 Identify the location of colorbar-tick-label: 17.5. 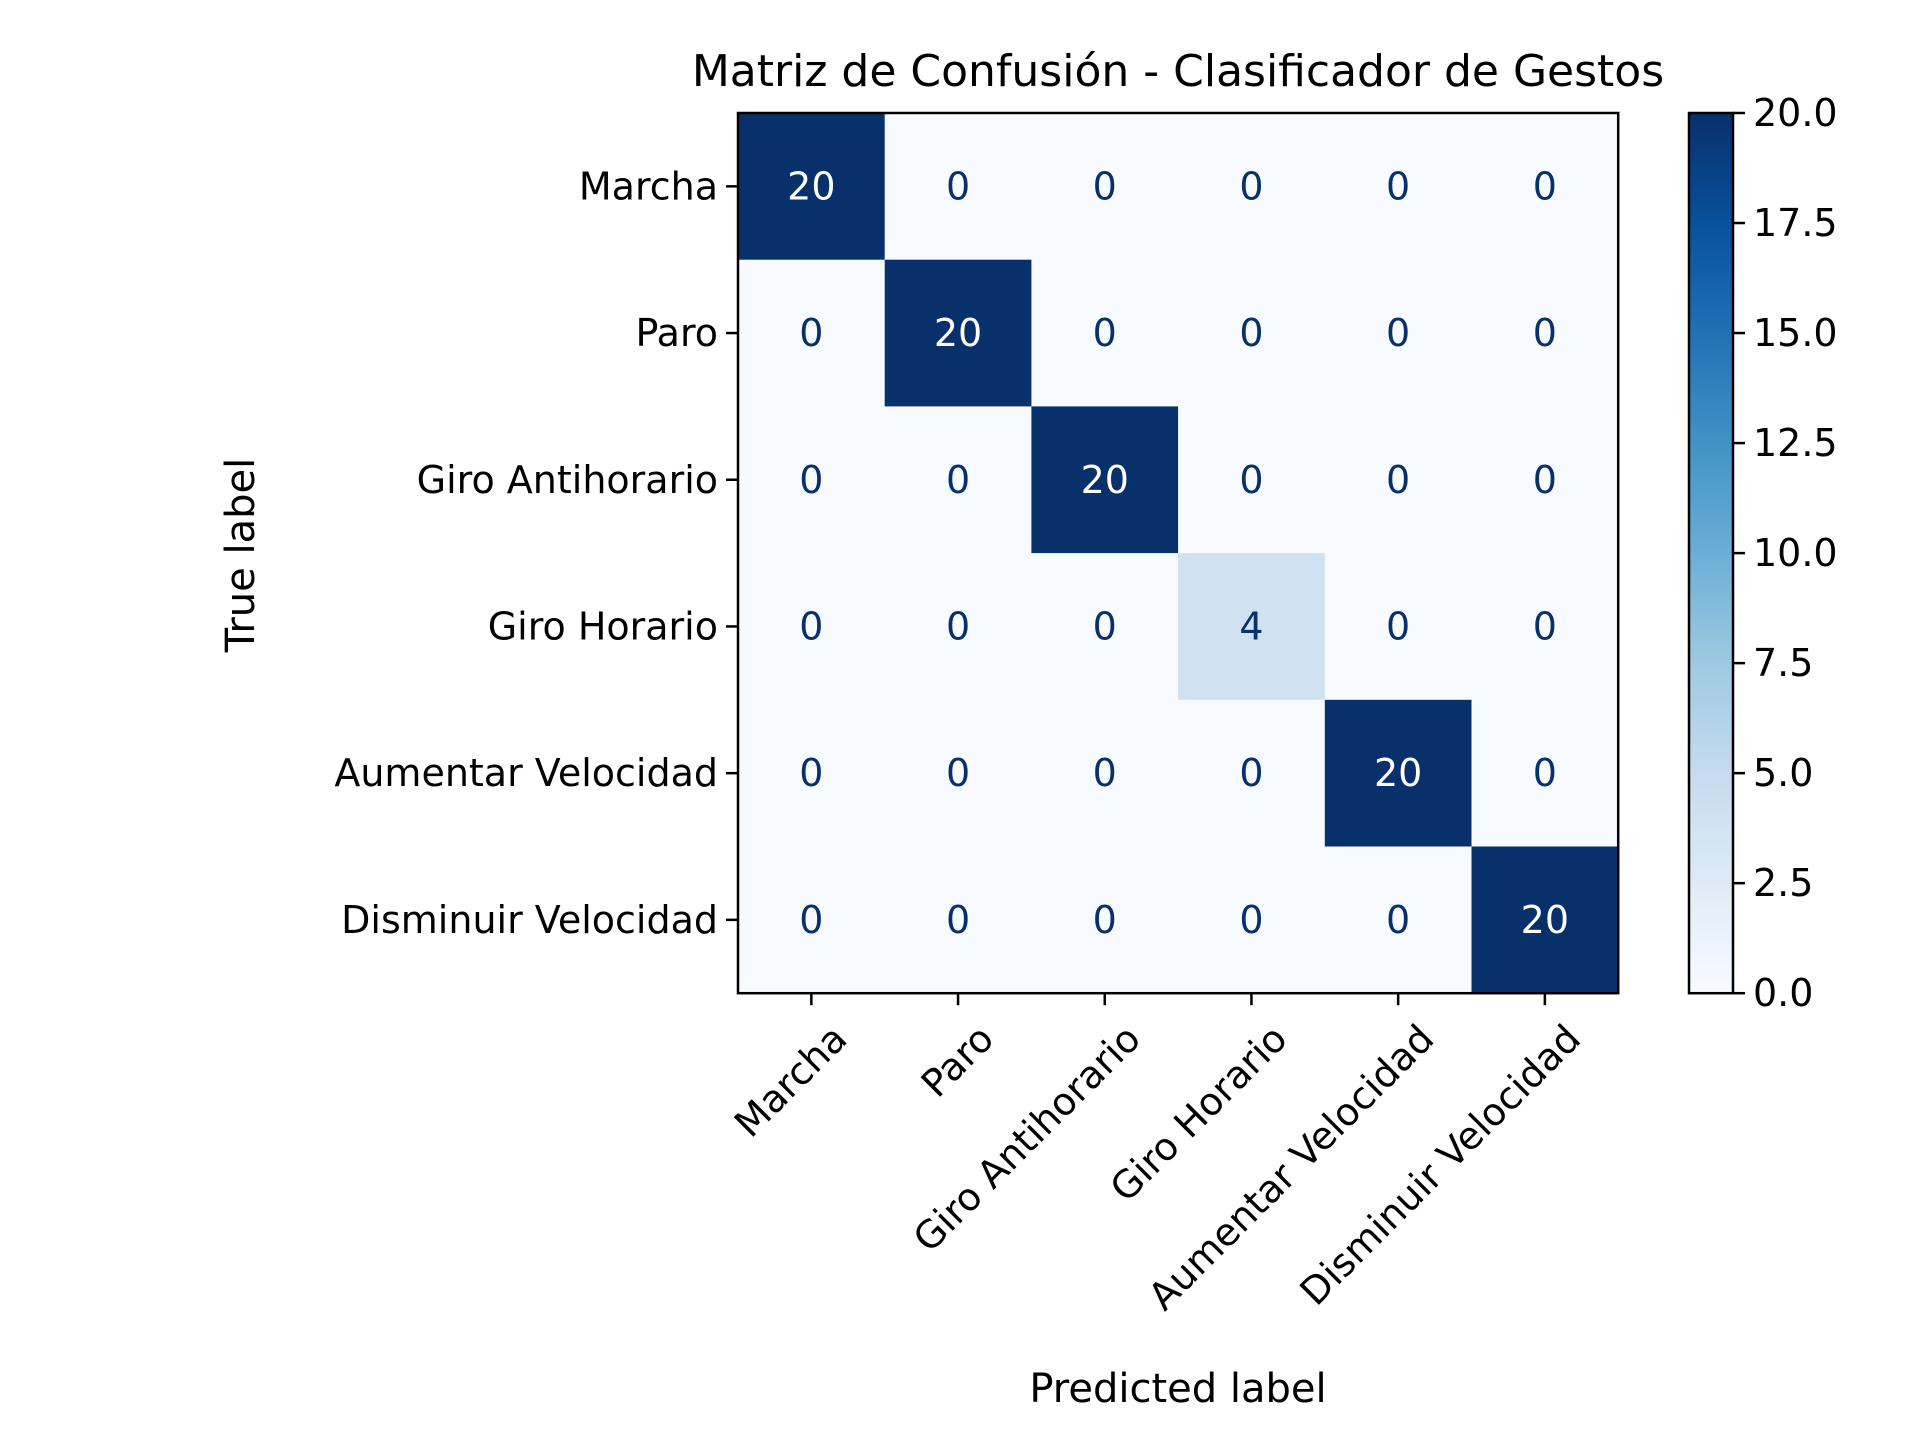
(1795, 223).